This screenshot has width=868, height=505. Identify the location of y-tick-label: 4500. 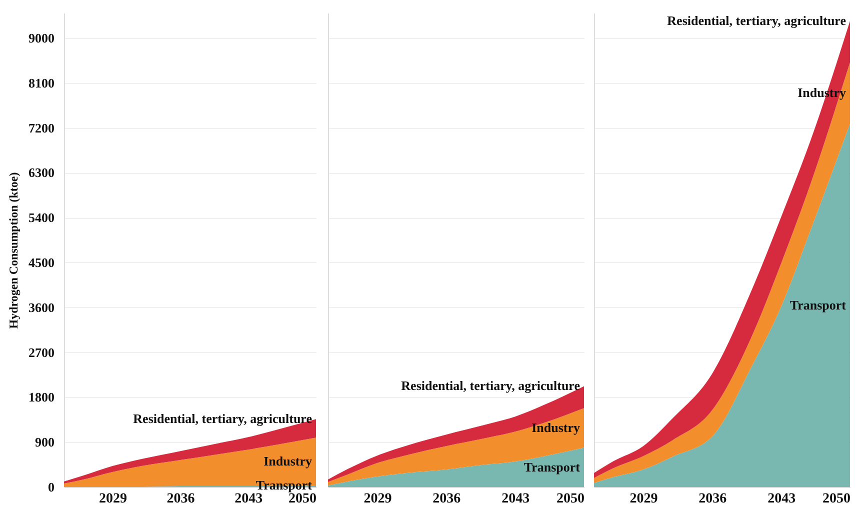
(41, 262).